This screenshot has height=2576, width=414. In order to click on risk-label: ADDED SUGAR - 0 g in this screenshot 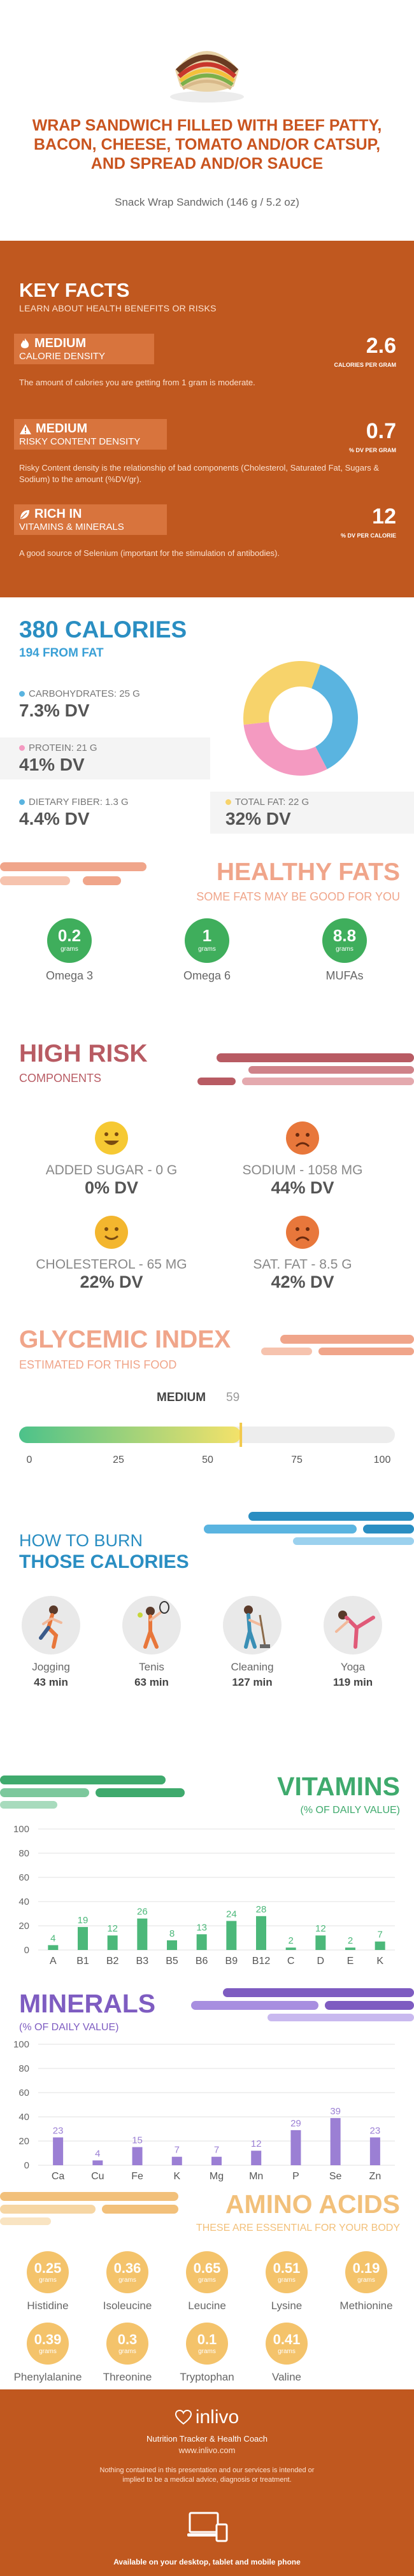, I will do `click(111, 1170)`.